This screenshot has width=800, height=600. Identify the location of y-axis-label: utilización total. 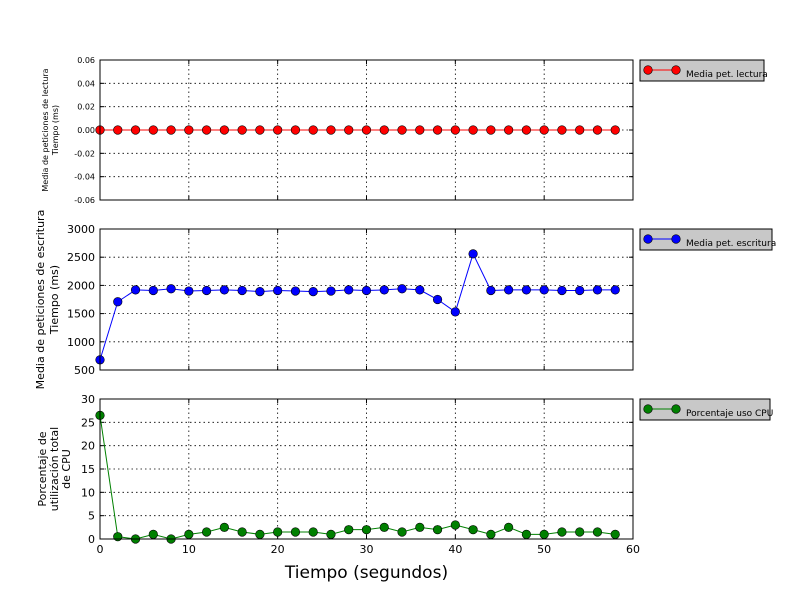
(54, 469).